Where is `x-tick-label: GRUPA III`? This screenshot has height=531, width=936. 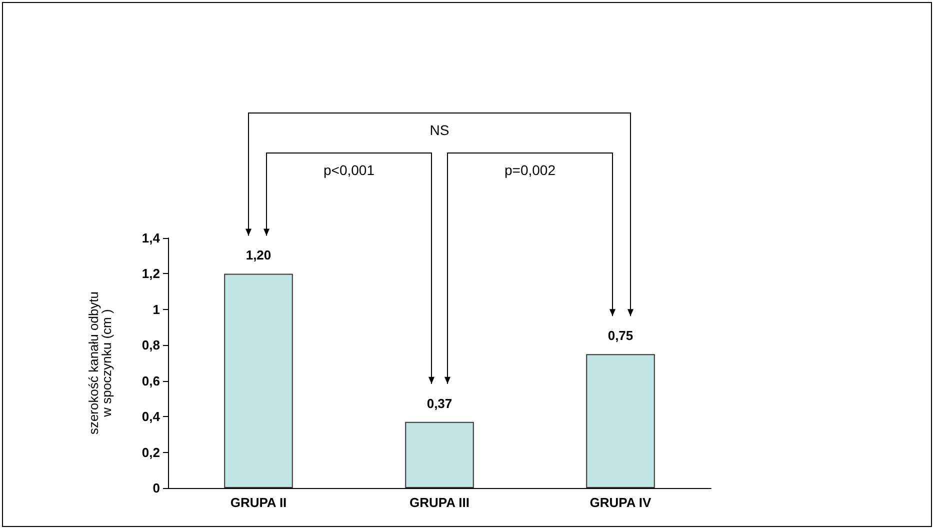
x-tick-label: GRUPA III is located at coordinates (440, 502).